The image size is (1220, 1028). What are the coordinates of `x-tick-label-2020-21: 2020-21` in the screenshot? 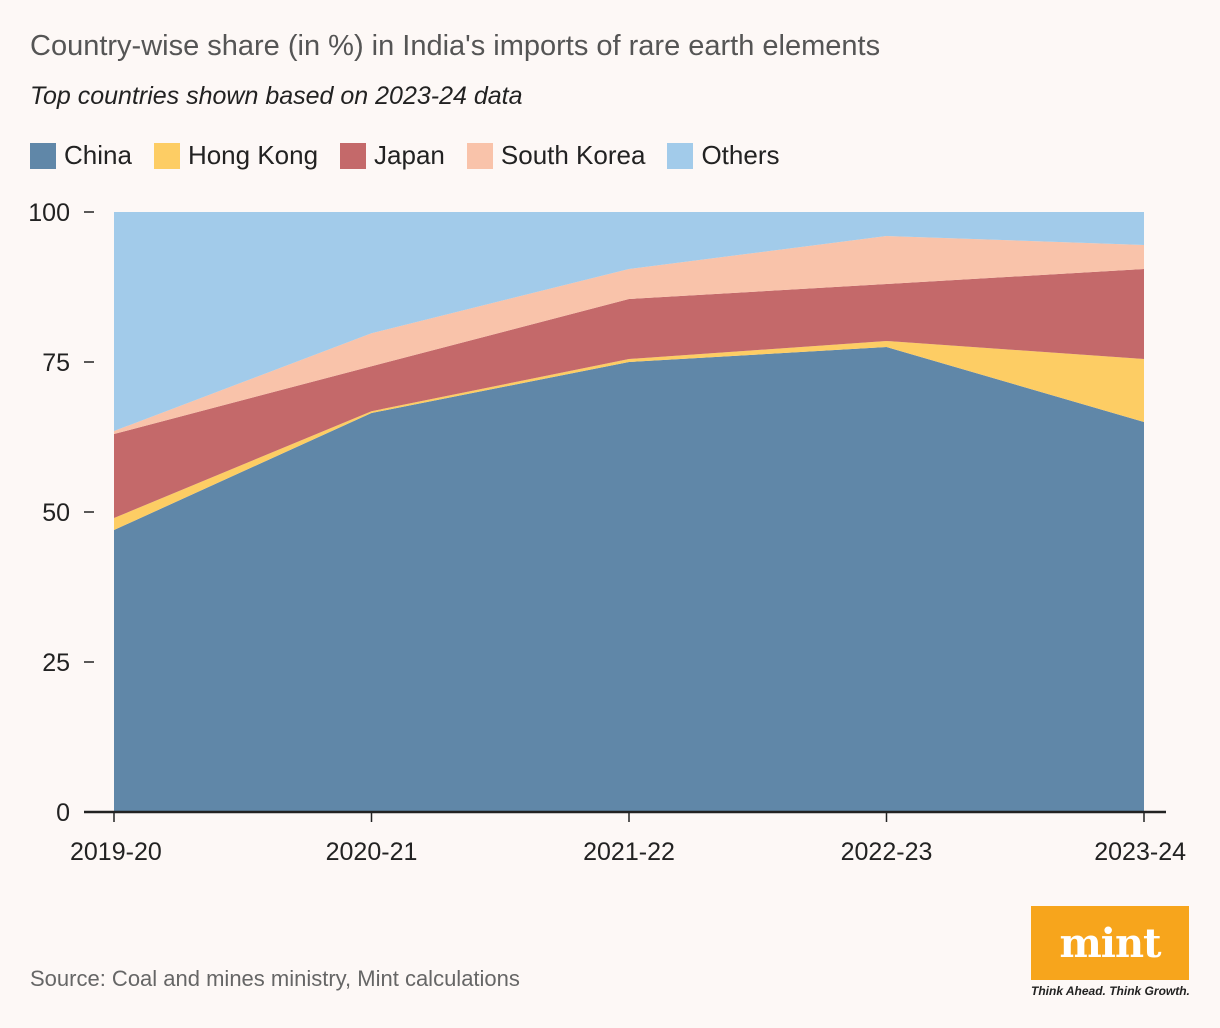 It's located at (372, 852).